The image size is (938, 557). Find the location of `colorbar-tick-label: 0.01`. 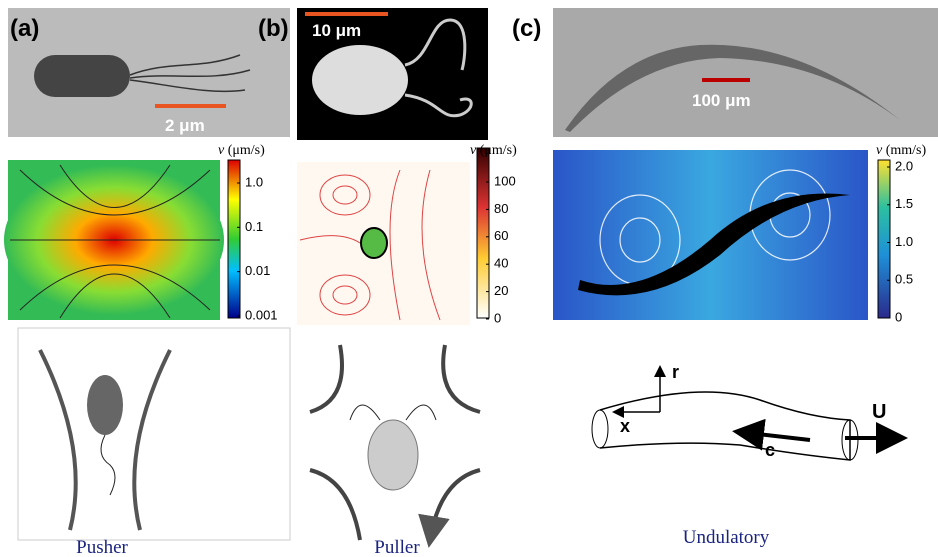

colorbar-tick-label: 0.01 is located at coordinates (257, 270).